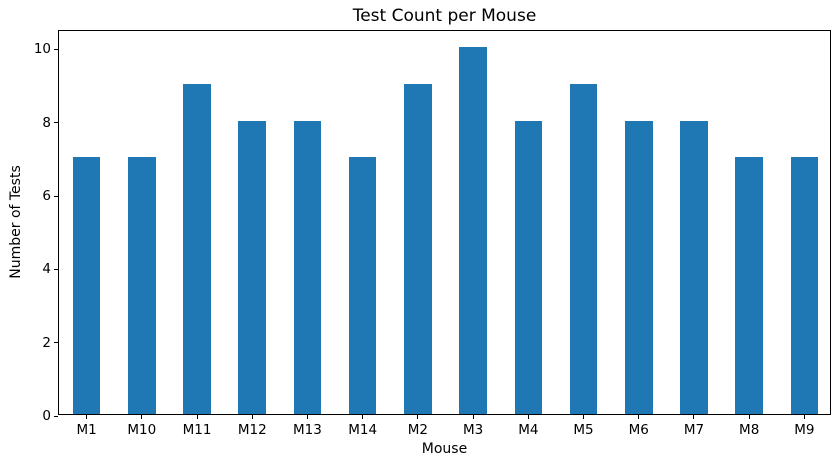 The width and height of the screenshot is (840, 467). What do you see at coordinates (473, 430) in the screenshot?
I see `x-tick-label-M3: M3` at bounding box center [473, 430].